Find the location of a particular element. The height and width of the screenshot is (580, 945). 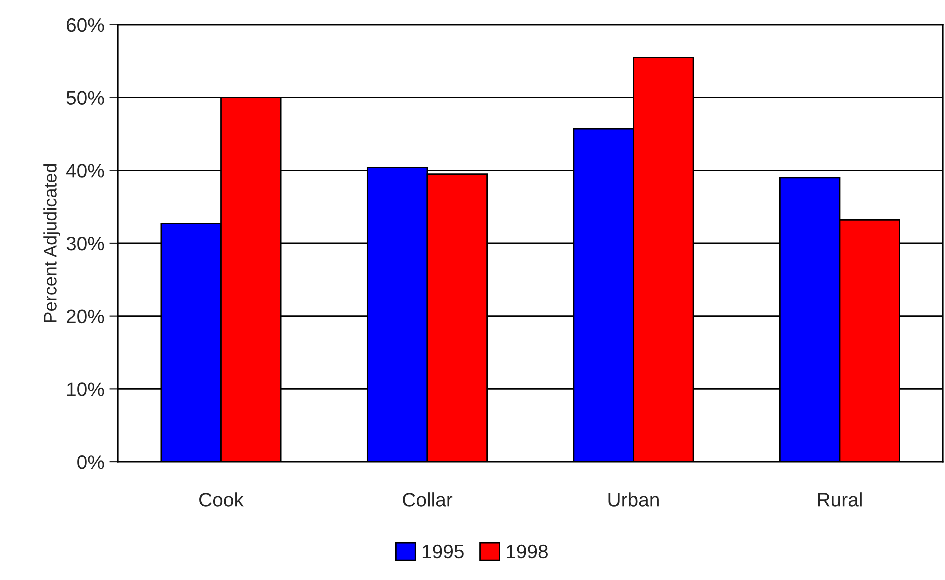

y-tick-label: 10% is located at coordinates (85, 389).